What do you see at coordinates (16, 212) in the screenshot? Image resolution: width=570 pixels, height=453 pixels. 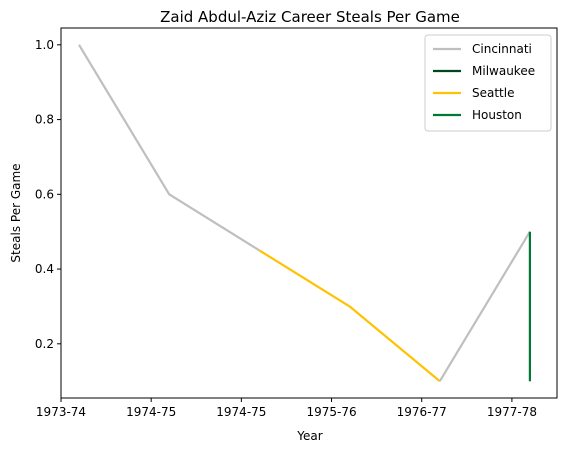 I see `y-axis-label: Steals Per Game` at bounding box center [16, 212].